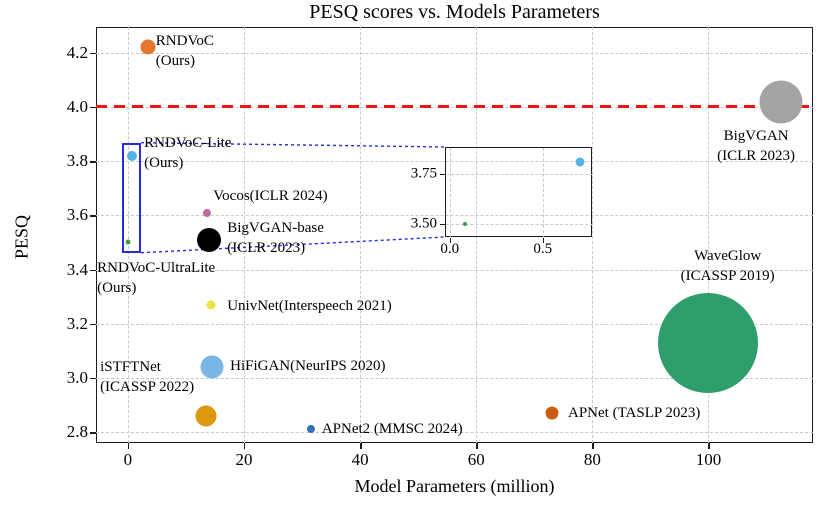 This screenshot has width=825, height=507. What do you see at coordinates (756, 146) in the screenshot?
I see `annotation-bigvgan: BigVGAN (ICLR 2023)` at bounding box center [756, 146].